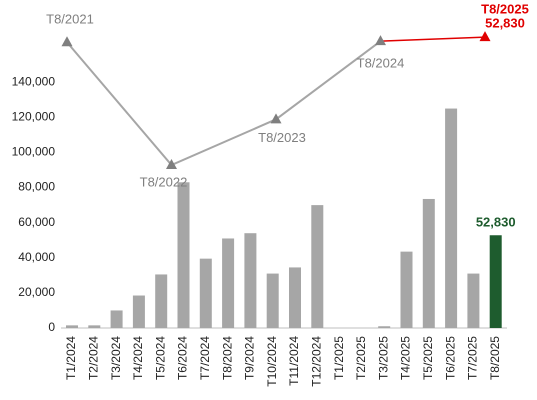 The width and height of the screenshot is (537, 400). What do you see at coordinates (433, 39) in the screenshot?
I see `line-highlight` at bounding box center [433, 39].